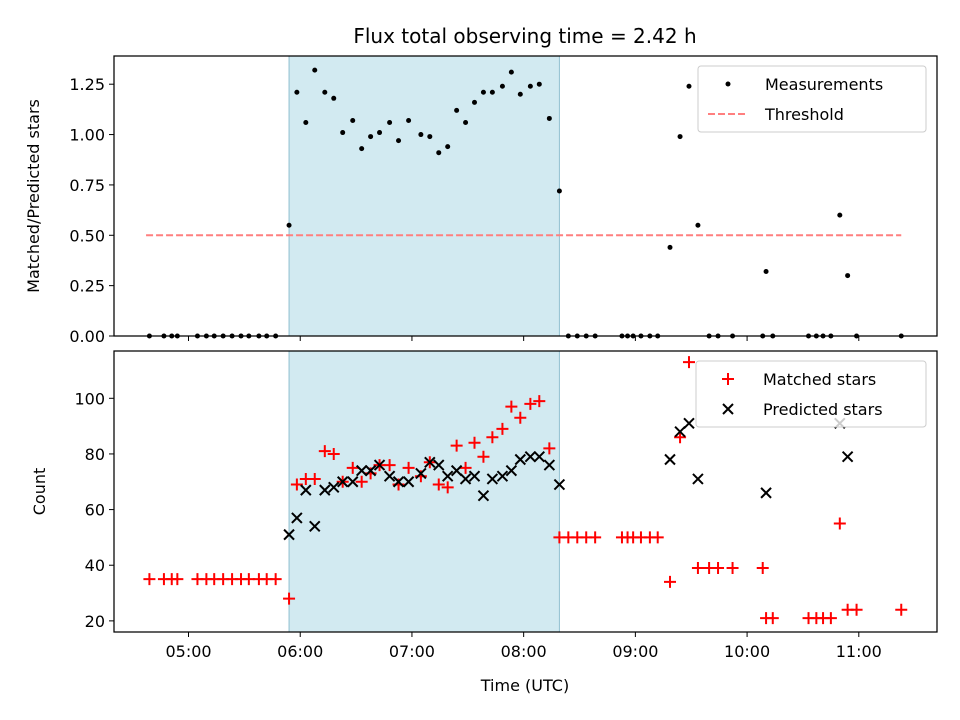  I want to click on y-tick-label: 0.25, so click(87, 286).